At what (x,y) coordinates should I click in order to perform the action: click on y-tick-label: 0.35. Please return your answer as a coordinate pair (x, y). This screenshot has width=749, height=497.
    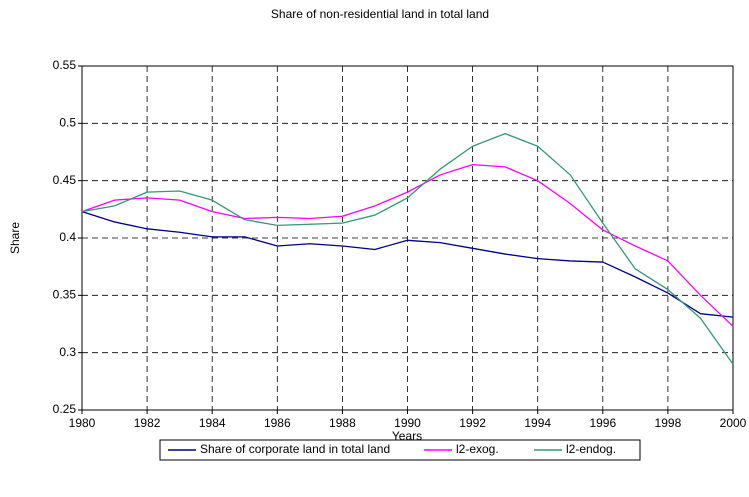
    Looking at the image, I should click on (65, 295).